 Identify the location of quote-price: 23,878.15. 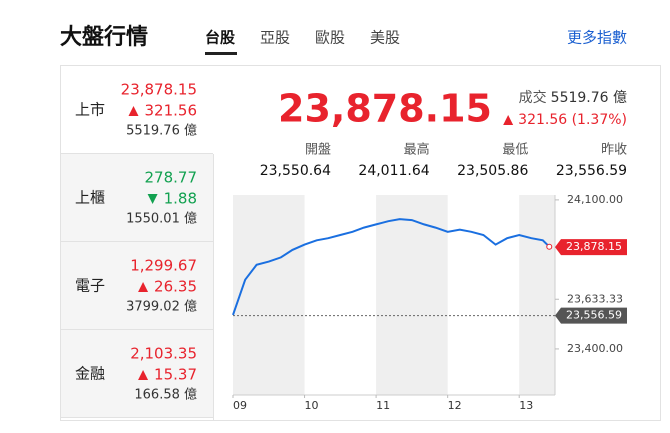
(385, 109).